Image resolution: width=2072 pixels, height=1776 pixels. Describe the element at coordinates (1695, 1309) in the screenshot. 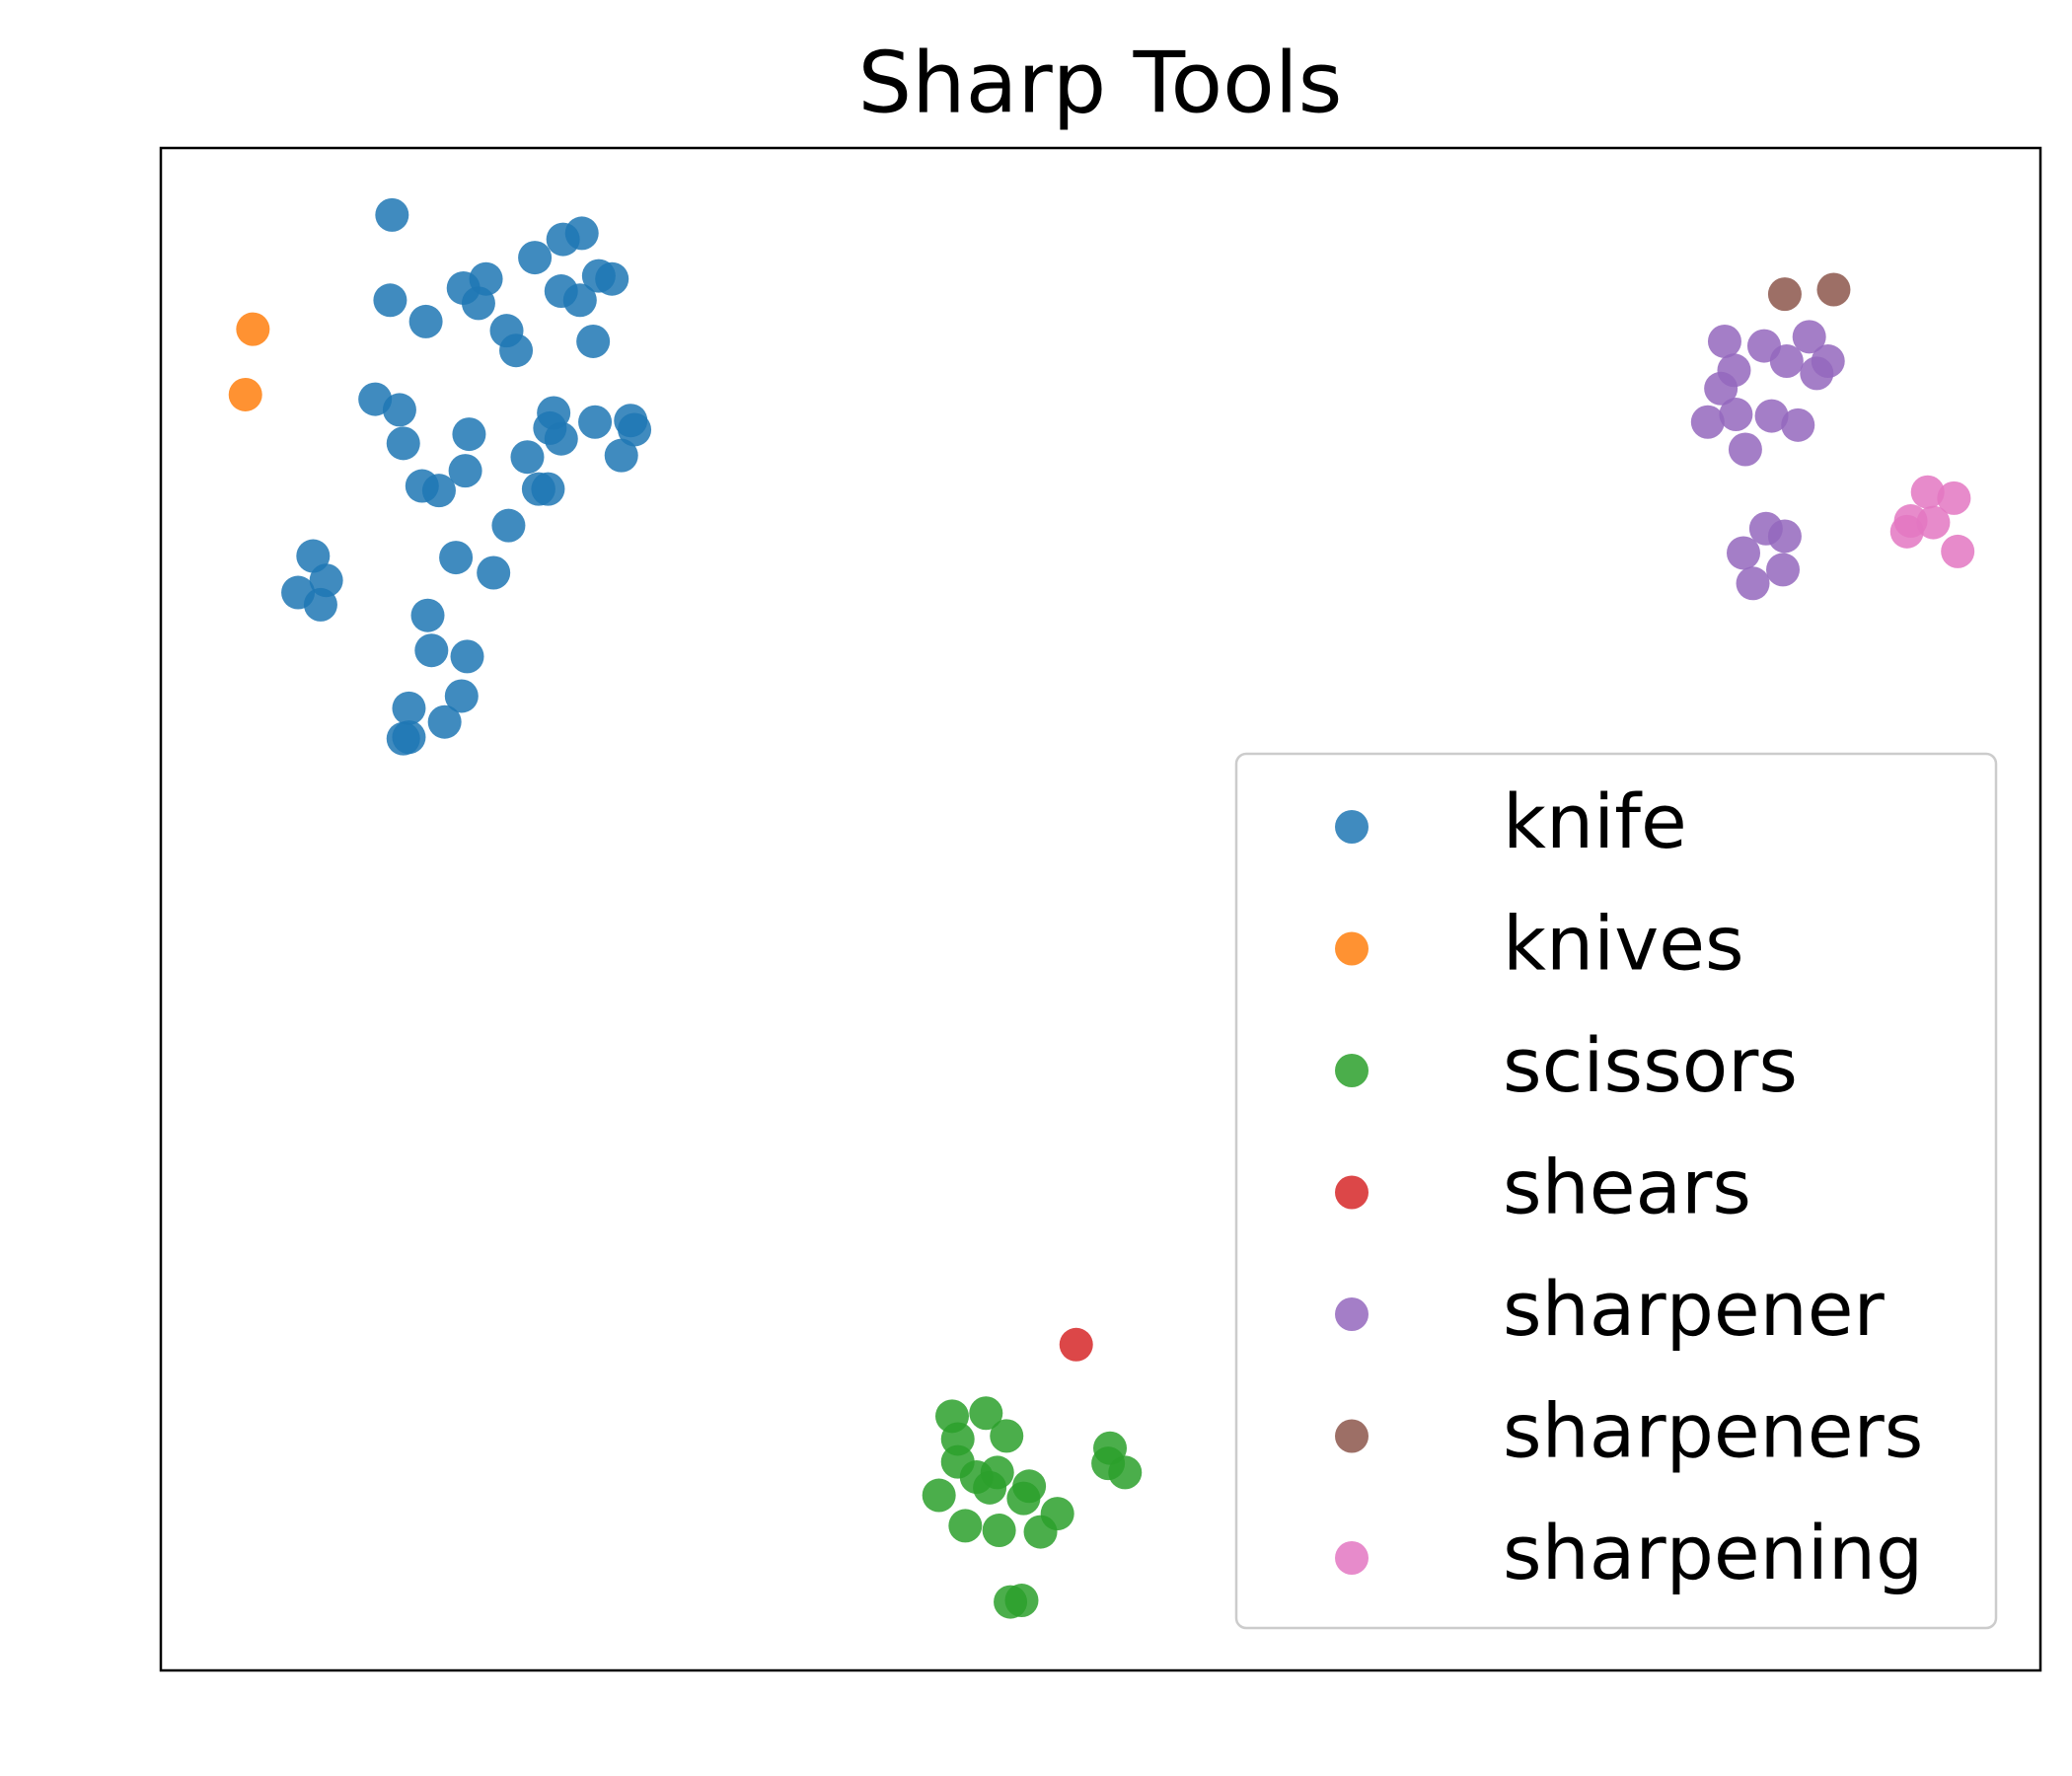

I see `legend-label: sharpener` at that location.